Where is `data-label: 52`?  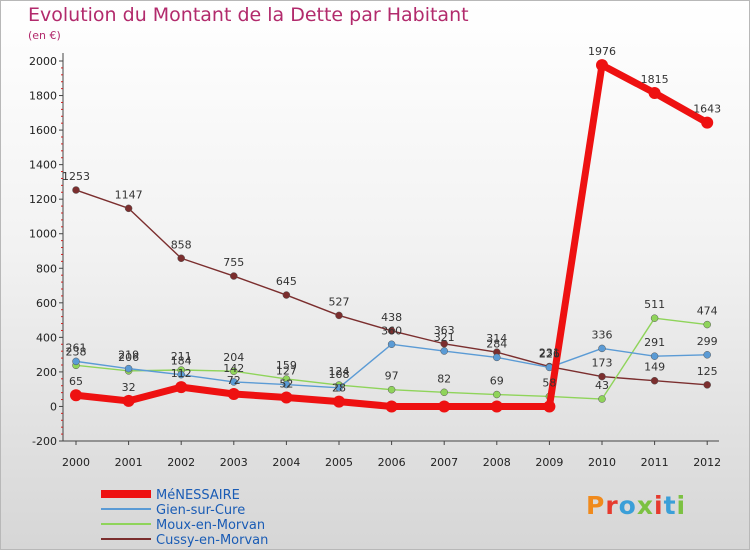
data-label: 52 is located at coordinates (286, 383).